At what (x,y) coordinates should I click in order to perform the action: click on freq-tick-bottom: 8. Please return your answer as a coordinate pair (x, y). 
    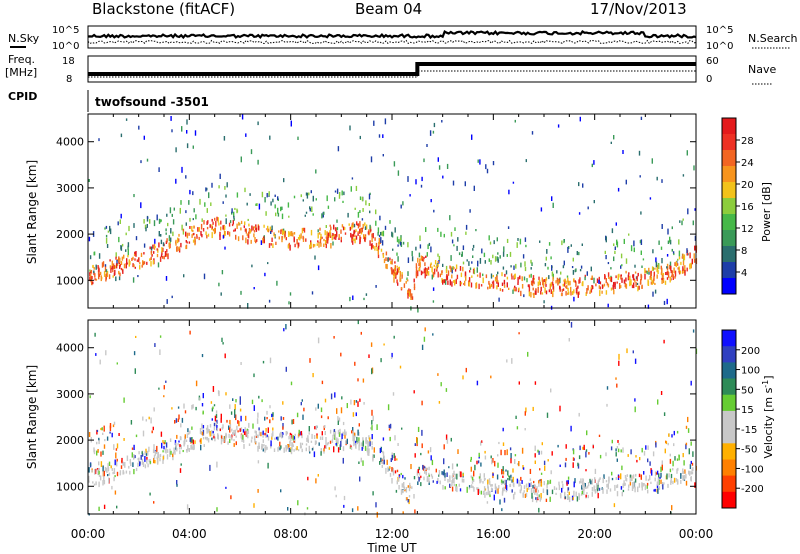
    Looking at the image, I should click on (69, 79).